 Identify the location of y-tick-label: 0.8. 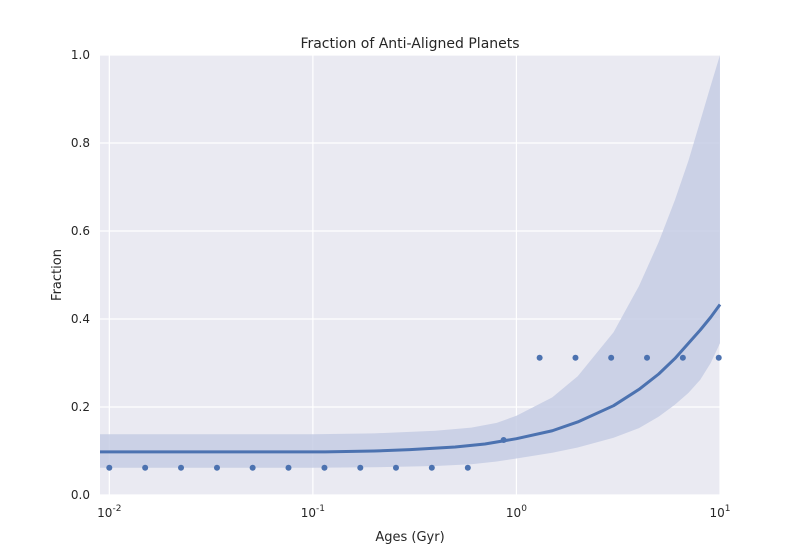
(80, 143).